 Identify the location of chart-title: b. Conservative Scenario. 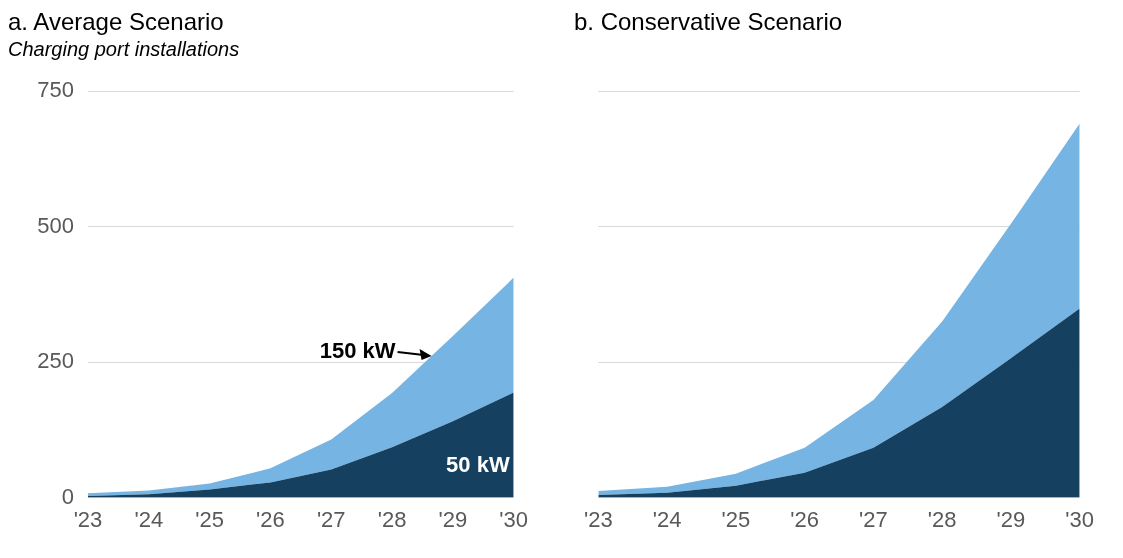
(709, 22).